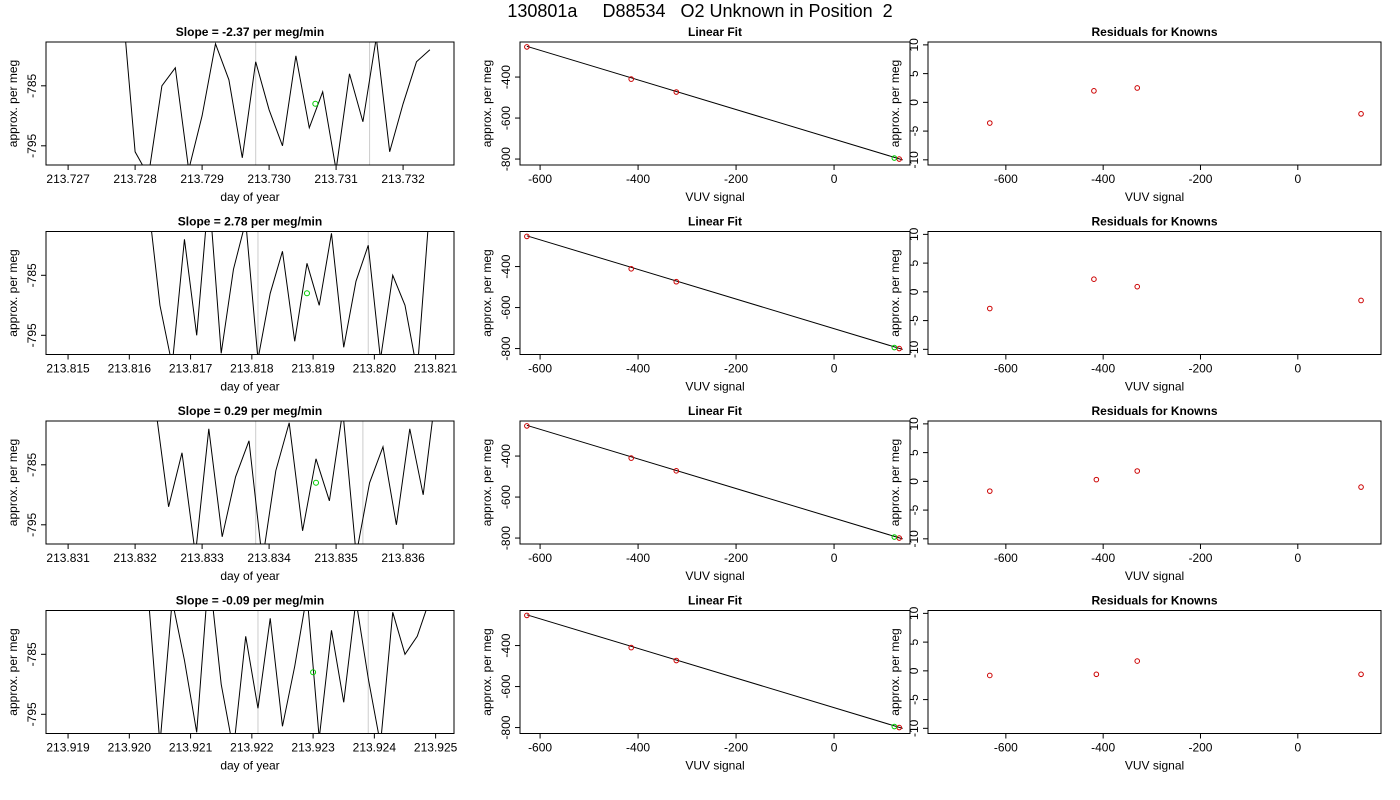  What do you see at coordinates (506, 456) in the screenshot?
I see `y-tick-label: -400` at bounding box center [506, 456].